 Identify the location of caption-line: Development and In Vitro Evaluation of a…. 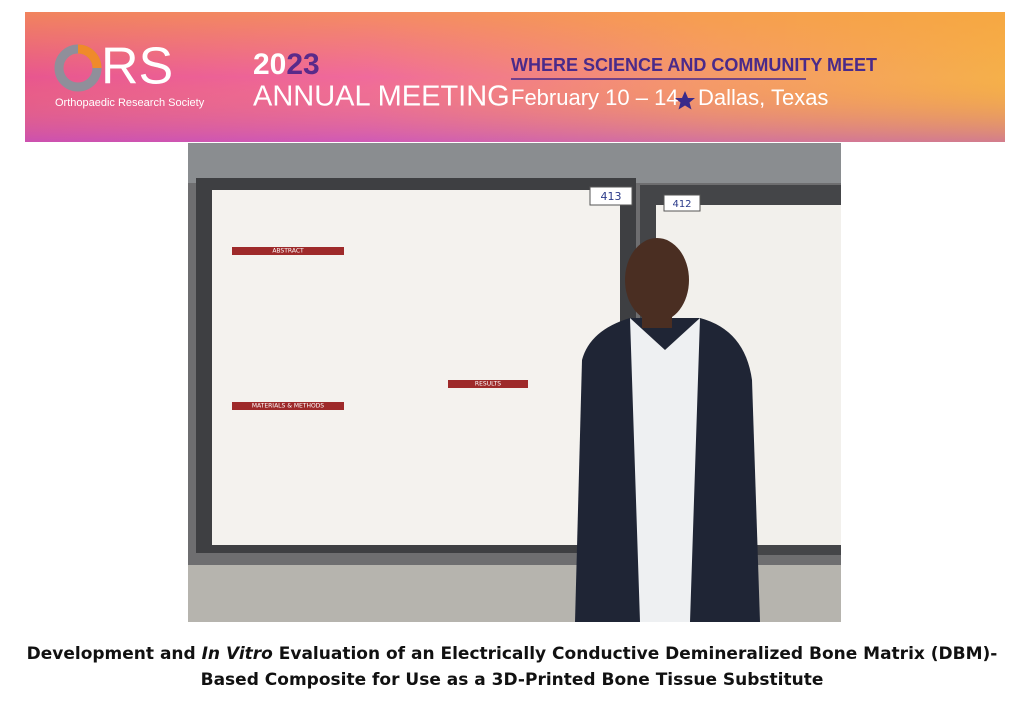
(512, 654).